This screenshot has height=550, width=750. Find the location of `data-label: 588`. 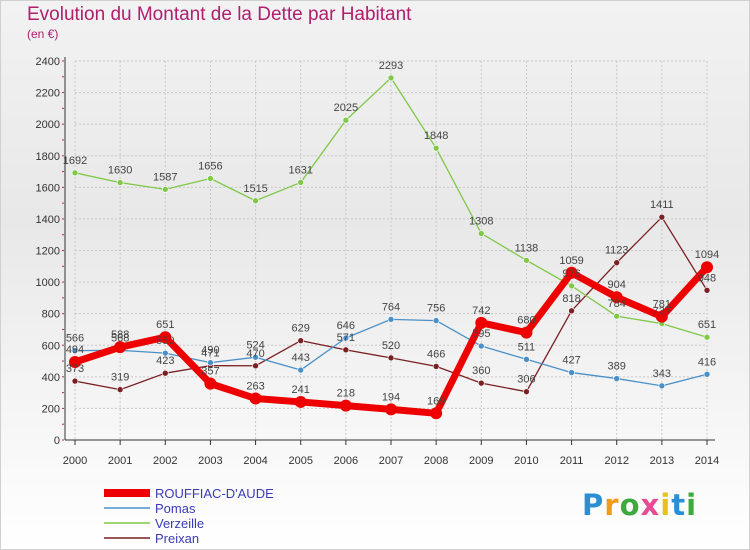

data-label: 588 is located at coordinates (120, 335).